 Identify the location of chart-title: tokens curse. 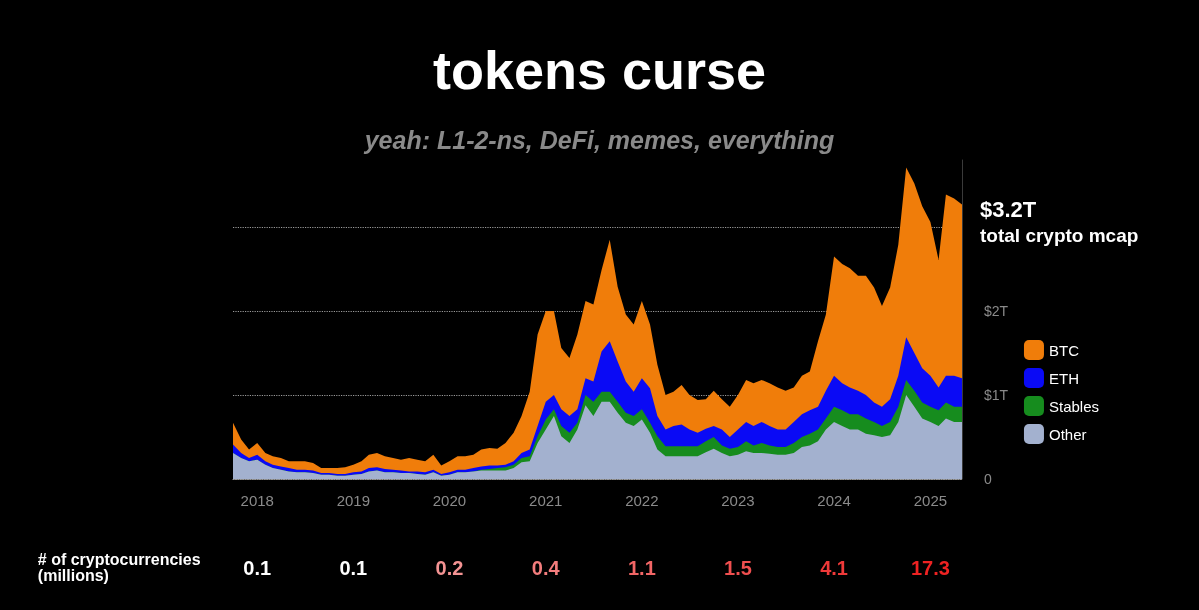
(599, 70).